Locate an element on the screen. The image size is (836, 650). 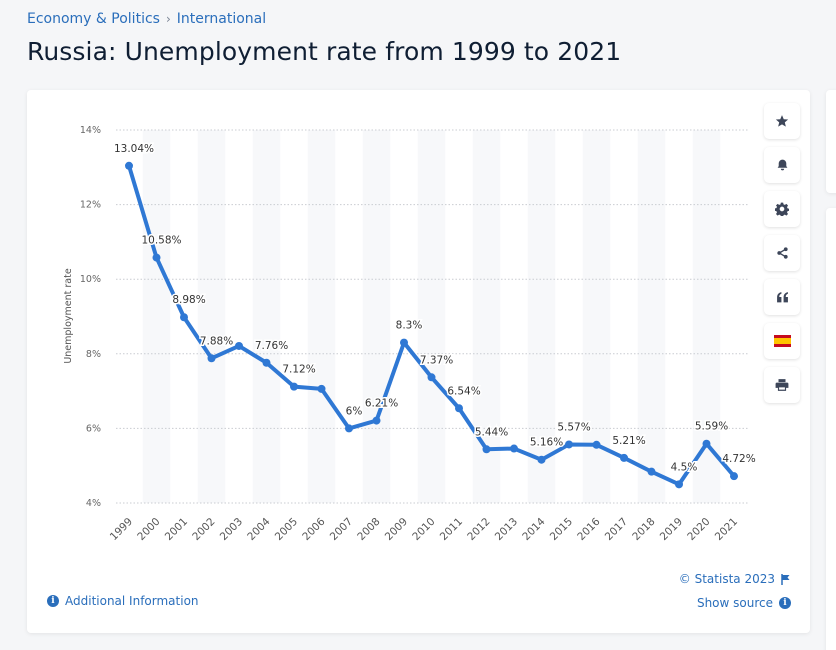
data-label: 7.88% is located at coordinates (216, 341).